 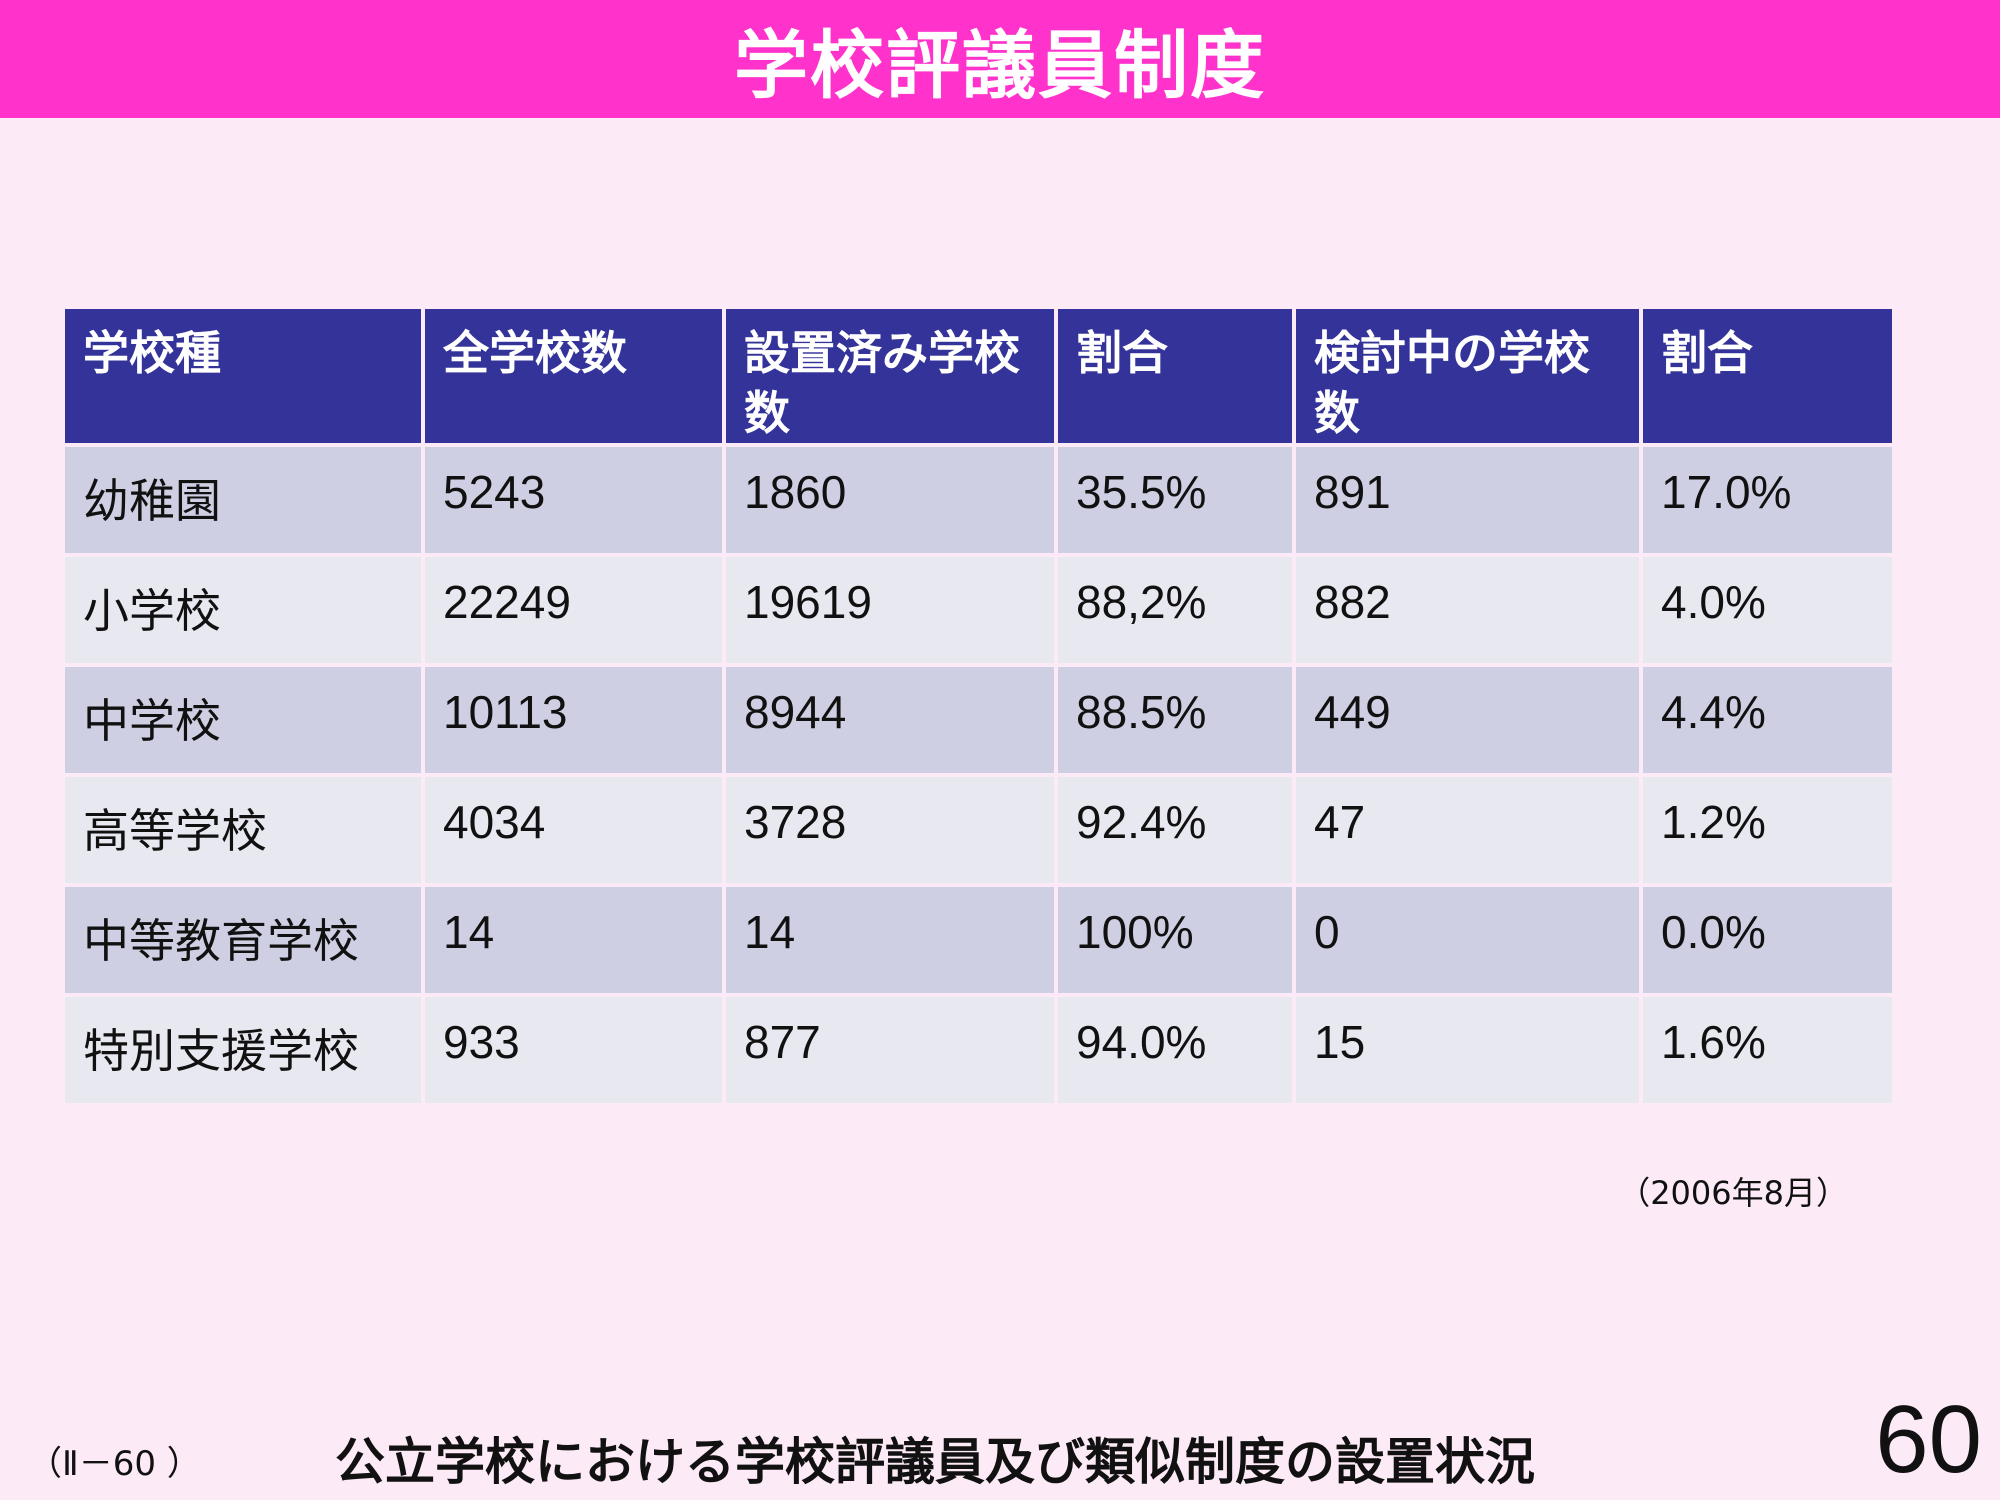 What do you see at coordinates (890, 500) in the screenshot?
I see `cell-established: 1860` at bounding box center [890, 500].